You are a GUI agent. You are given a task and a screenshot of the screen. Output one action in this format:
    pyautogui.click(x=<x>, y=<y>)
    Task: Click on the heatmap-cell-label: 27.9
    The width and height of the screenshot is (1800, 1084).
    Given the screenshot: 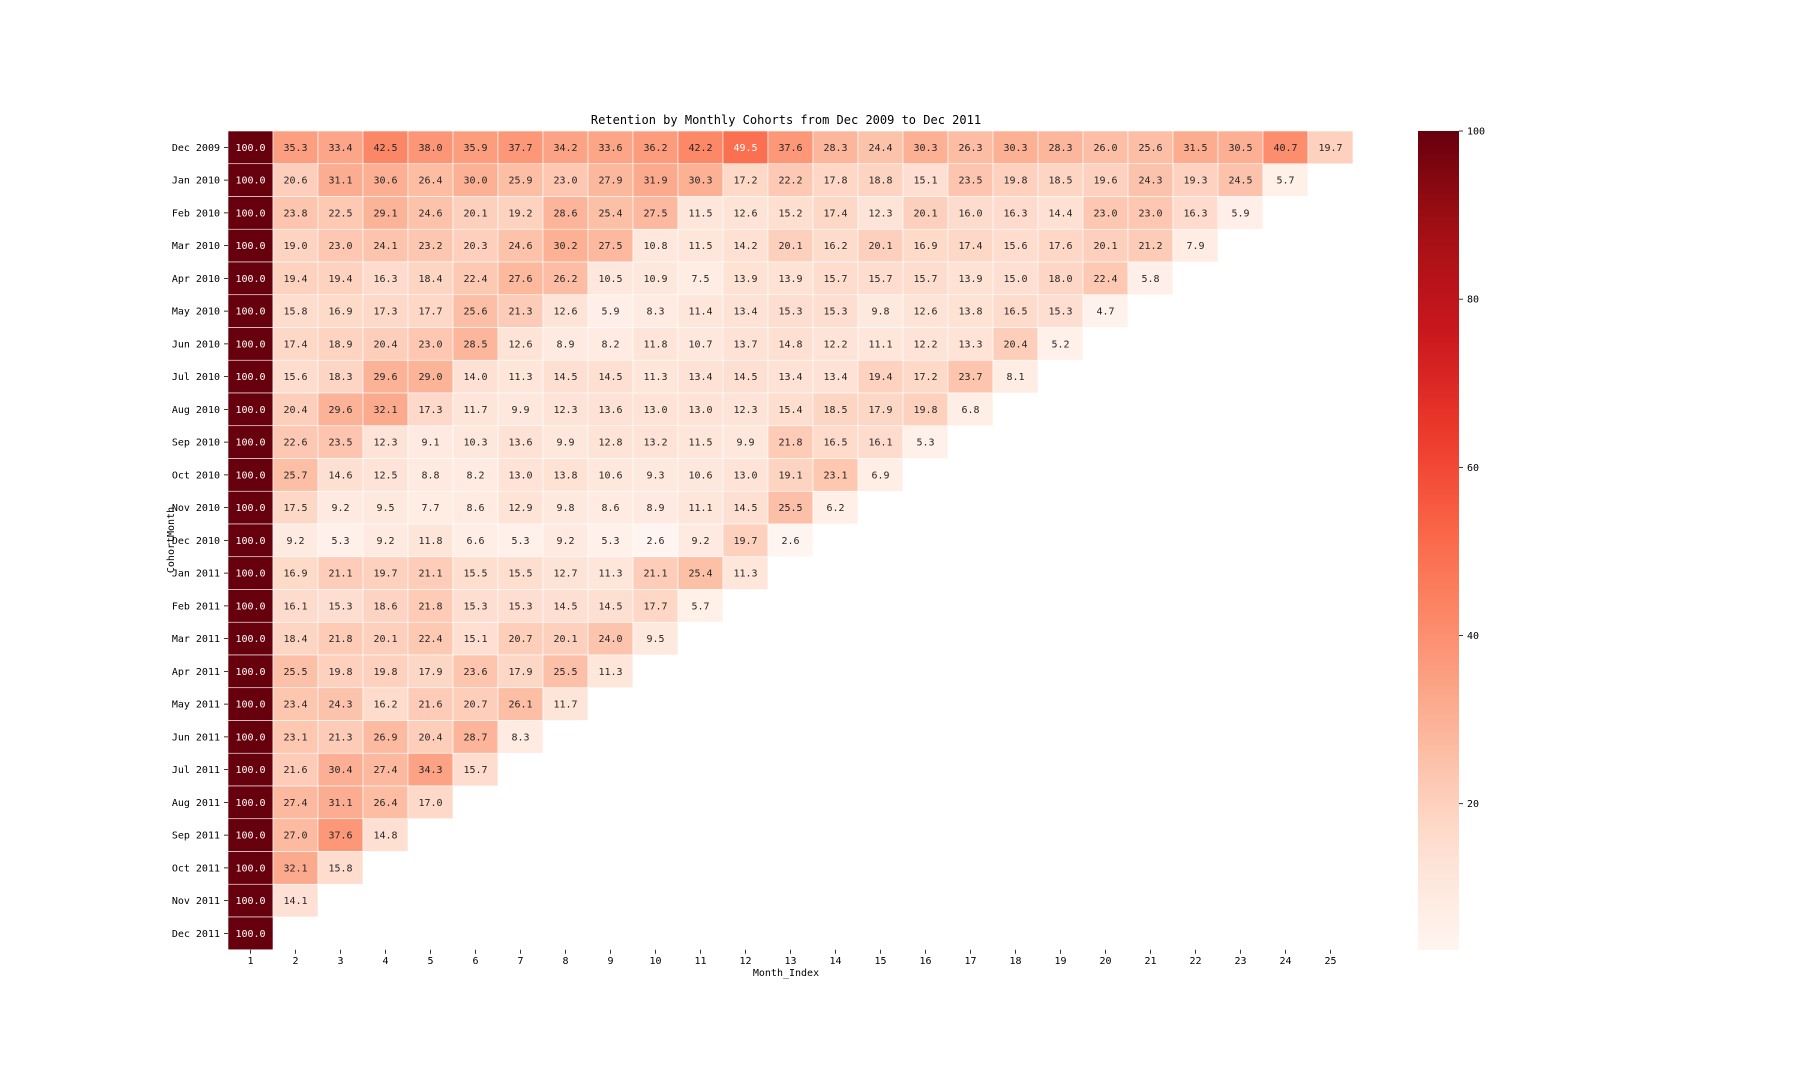 What is the action you would take?
    pyautogui.click(x=610, y=181)
    